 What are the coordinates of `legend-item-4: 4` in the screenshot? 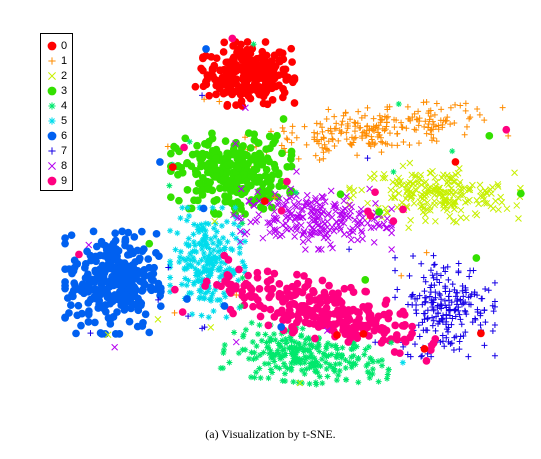 It's located at (57, 106).